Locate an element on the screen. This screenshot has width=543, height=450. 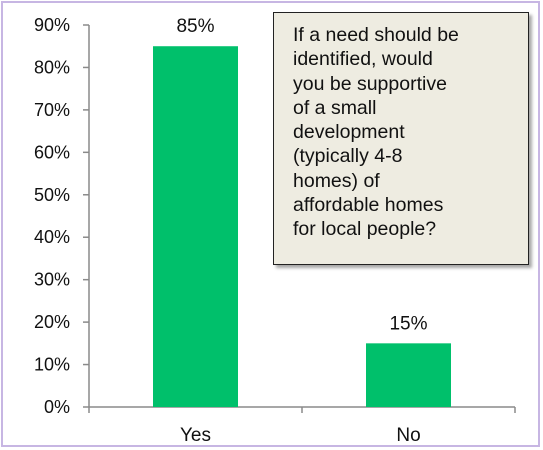
y-axis-ticks: 0% 10% 20% 30% 40% 50% 60% 70% 80% 90% is located at coordinates (61, 216).